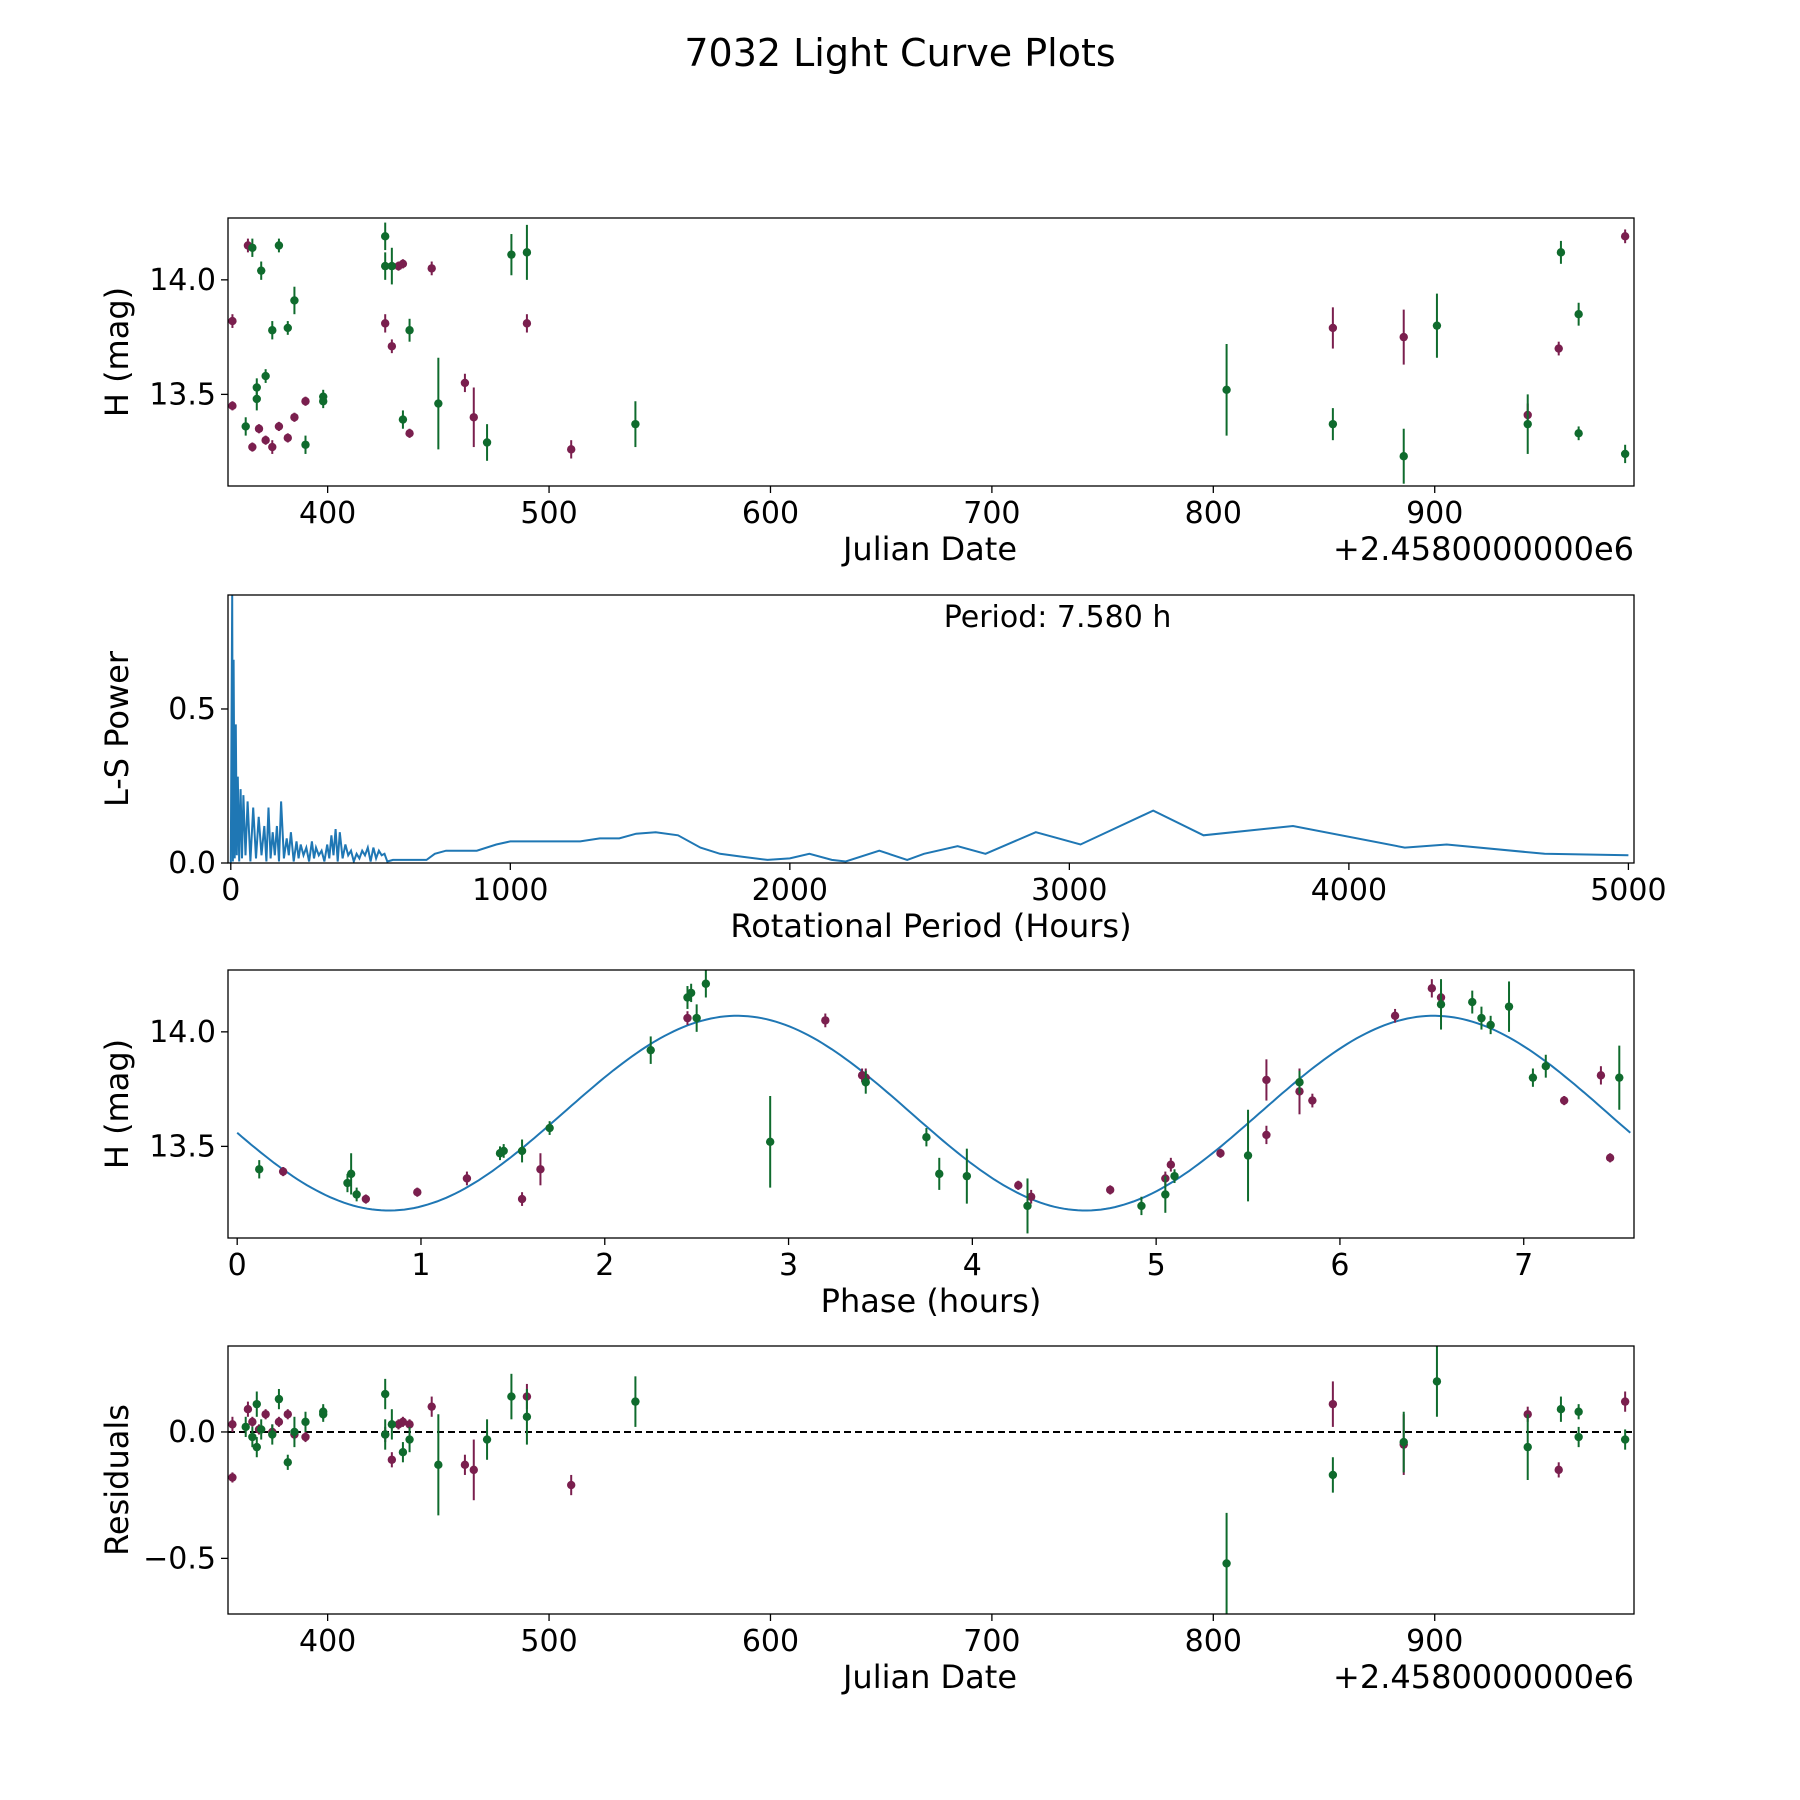 The width and height of the screenshot is (1800, 1800). I want to click on x-tick-label: 400, so click(327, 513).